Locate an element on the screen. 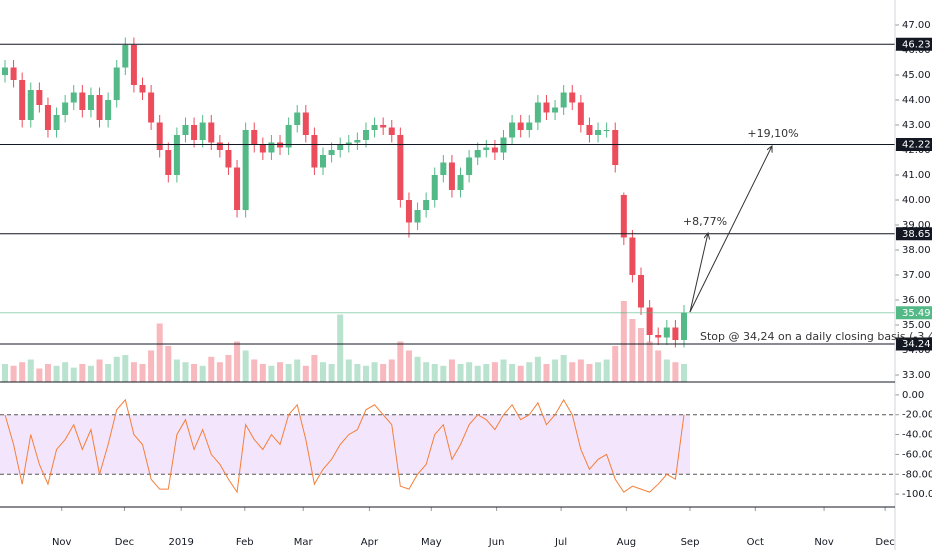 The height and width of the screenshot is (550, 932). y-tick-label: 47.00 is located at coordinates (916, 25).